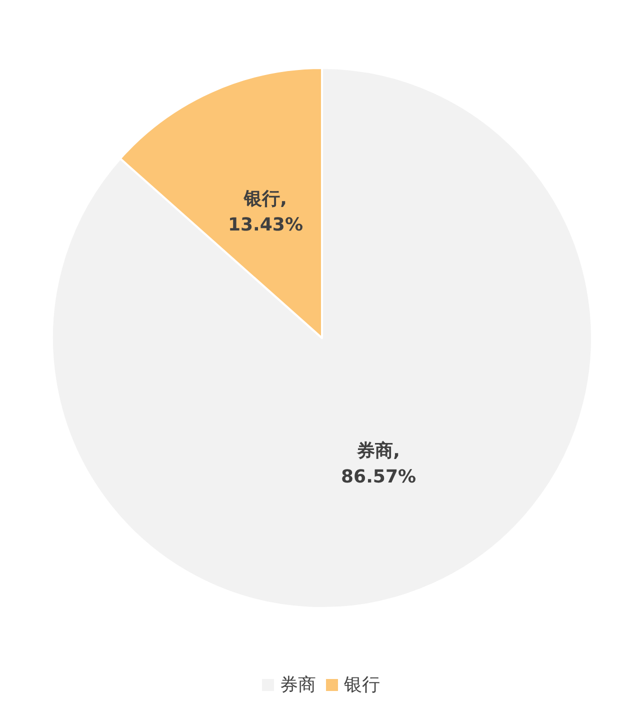  Describe the element at coordinates (298, 685) in the screenshot. I see `legend-label: 券商` at that location.